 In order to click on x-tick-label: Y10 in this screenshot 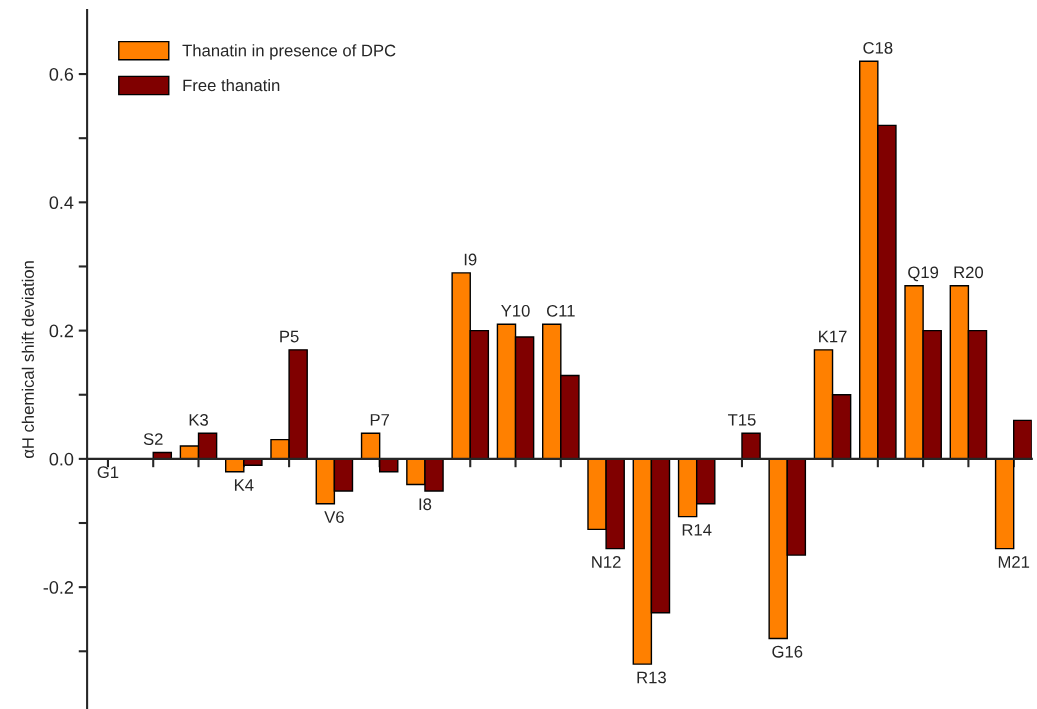, I will do `click(515, 310)`.